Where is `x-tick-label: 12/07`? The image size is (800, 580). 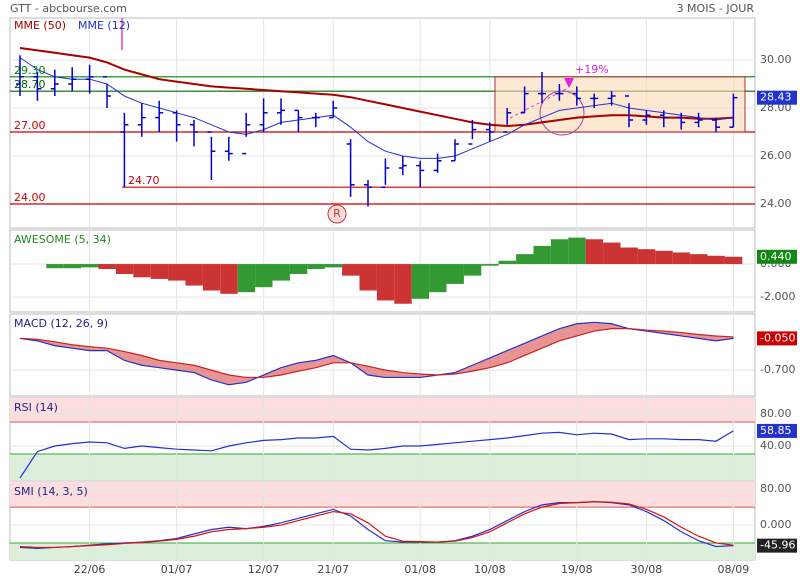
x-tick-label: 12/07 is located at coordinates (264, 569).